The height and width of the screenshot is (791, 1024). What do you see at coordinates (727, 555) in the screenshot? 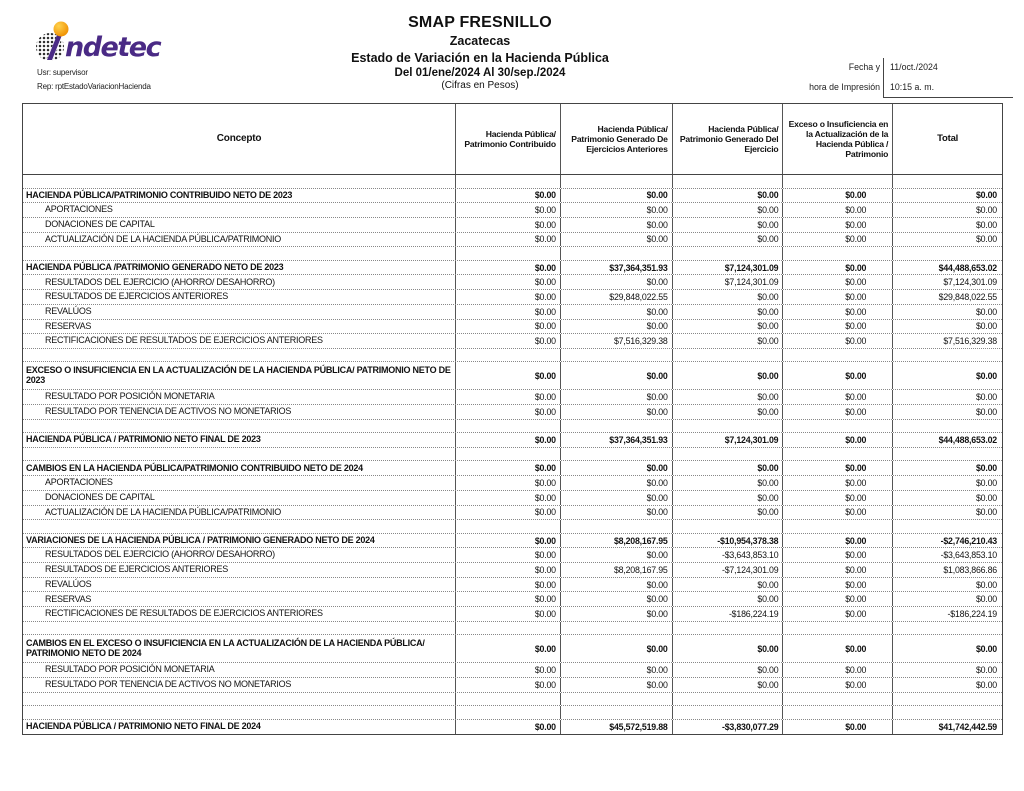
I see `amount-cell: -$3,643,853.10` at bounding box center [727, 555].